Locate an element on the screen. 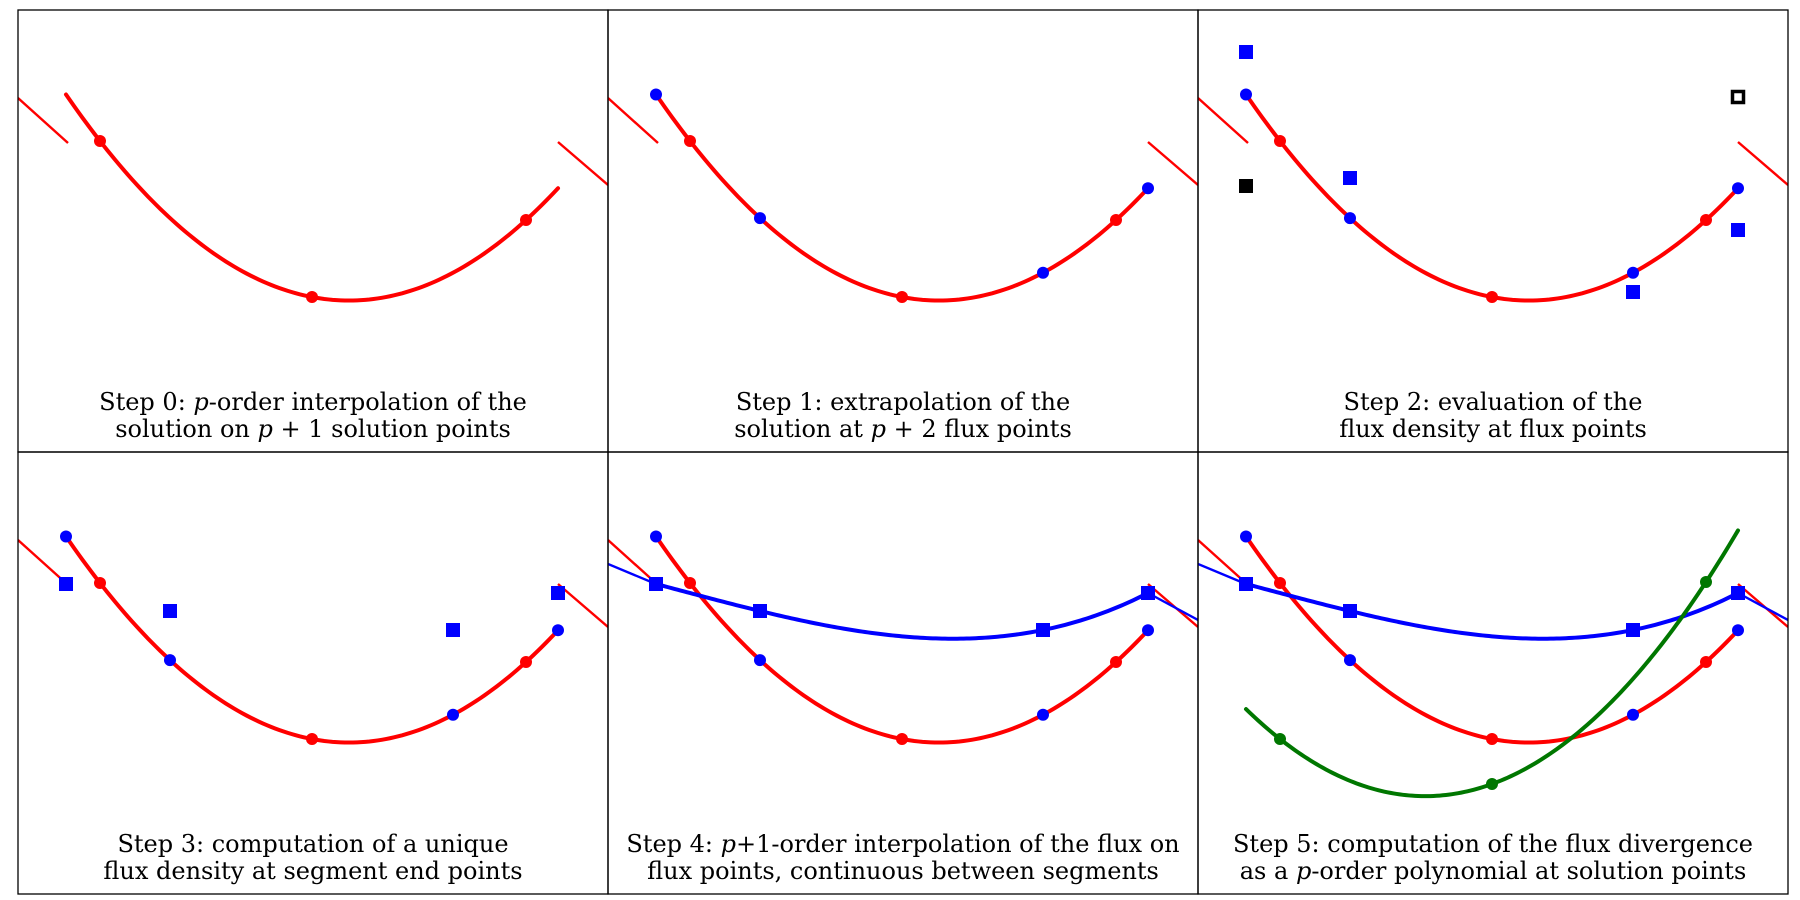 The height and width of the screenshot is (900, 1800). neighbor-flux-left is located at coordinates (1246, 186).